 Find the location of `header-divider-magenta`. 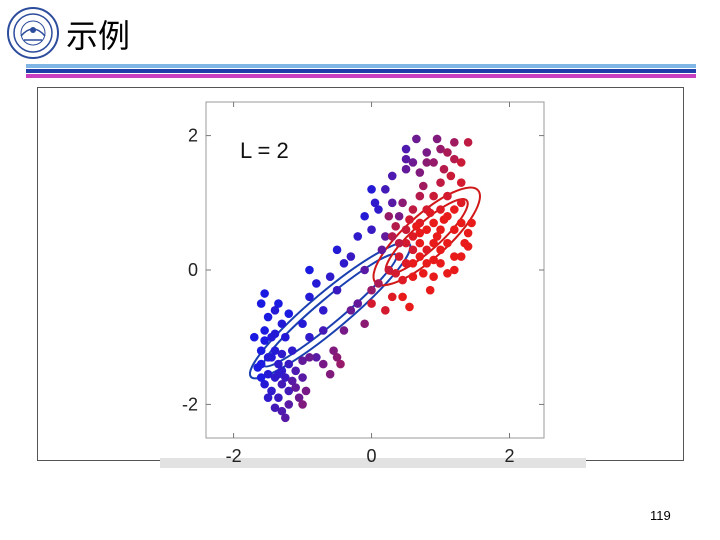

header-divider-magenta is located at coordinates (361, 76).